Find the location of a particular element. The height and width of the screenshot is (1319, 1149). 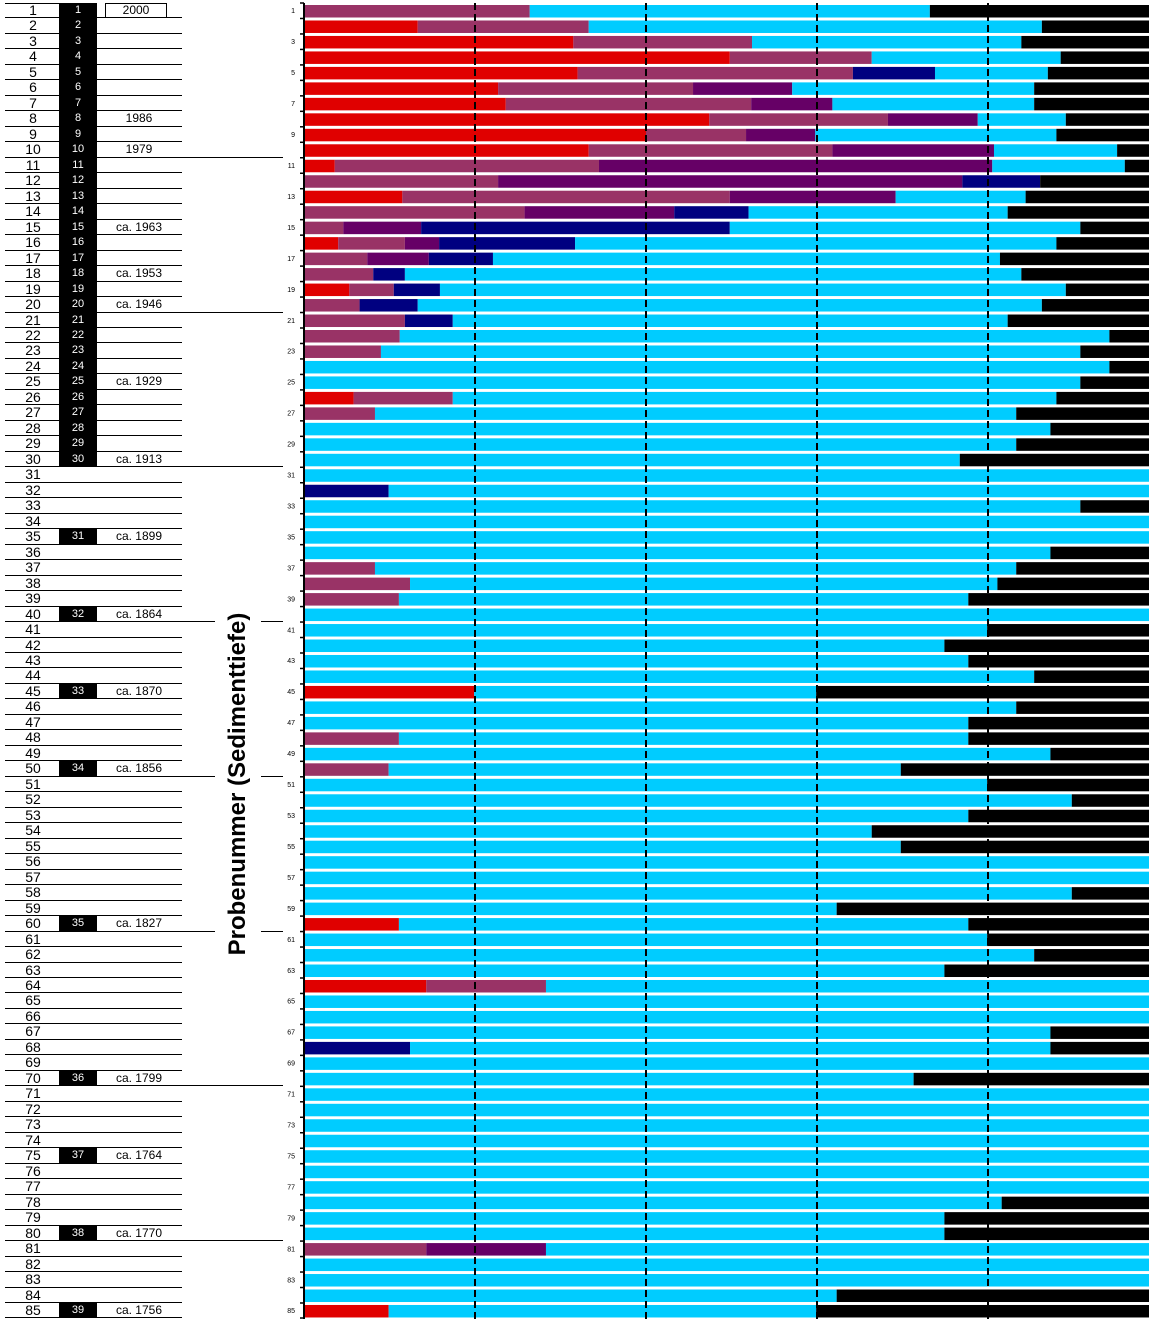

row-number: 78 is located at coordinates (33, 1201).